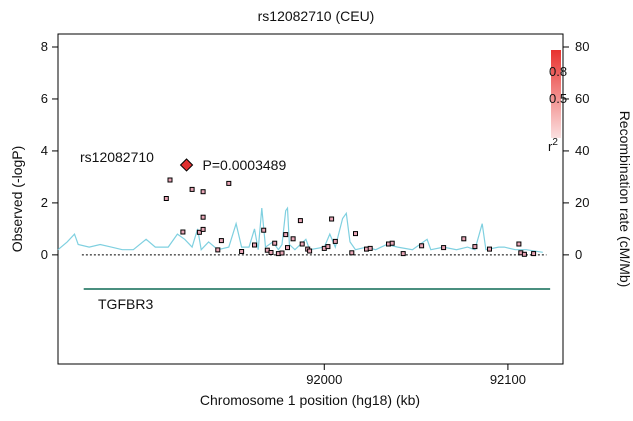  What do you see at coordinates (558, 98) in the screenshot?
I see `r2-label-mid: 0.5` at bounding box center [558, 98].